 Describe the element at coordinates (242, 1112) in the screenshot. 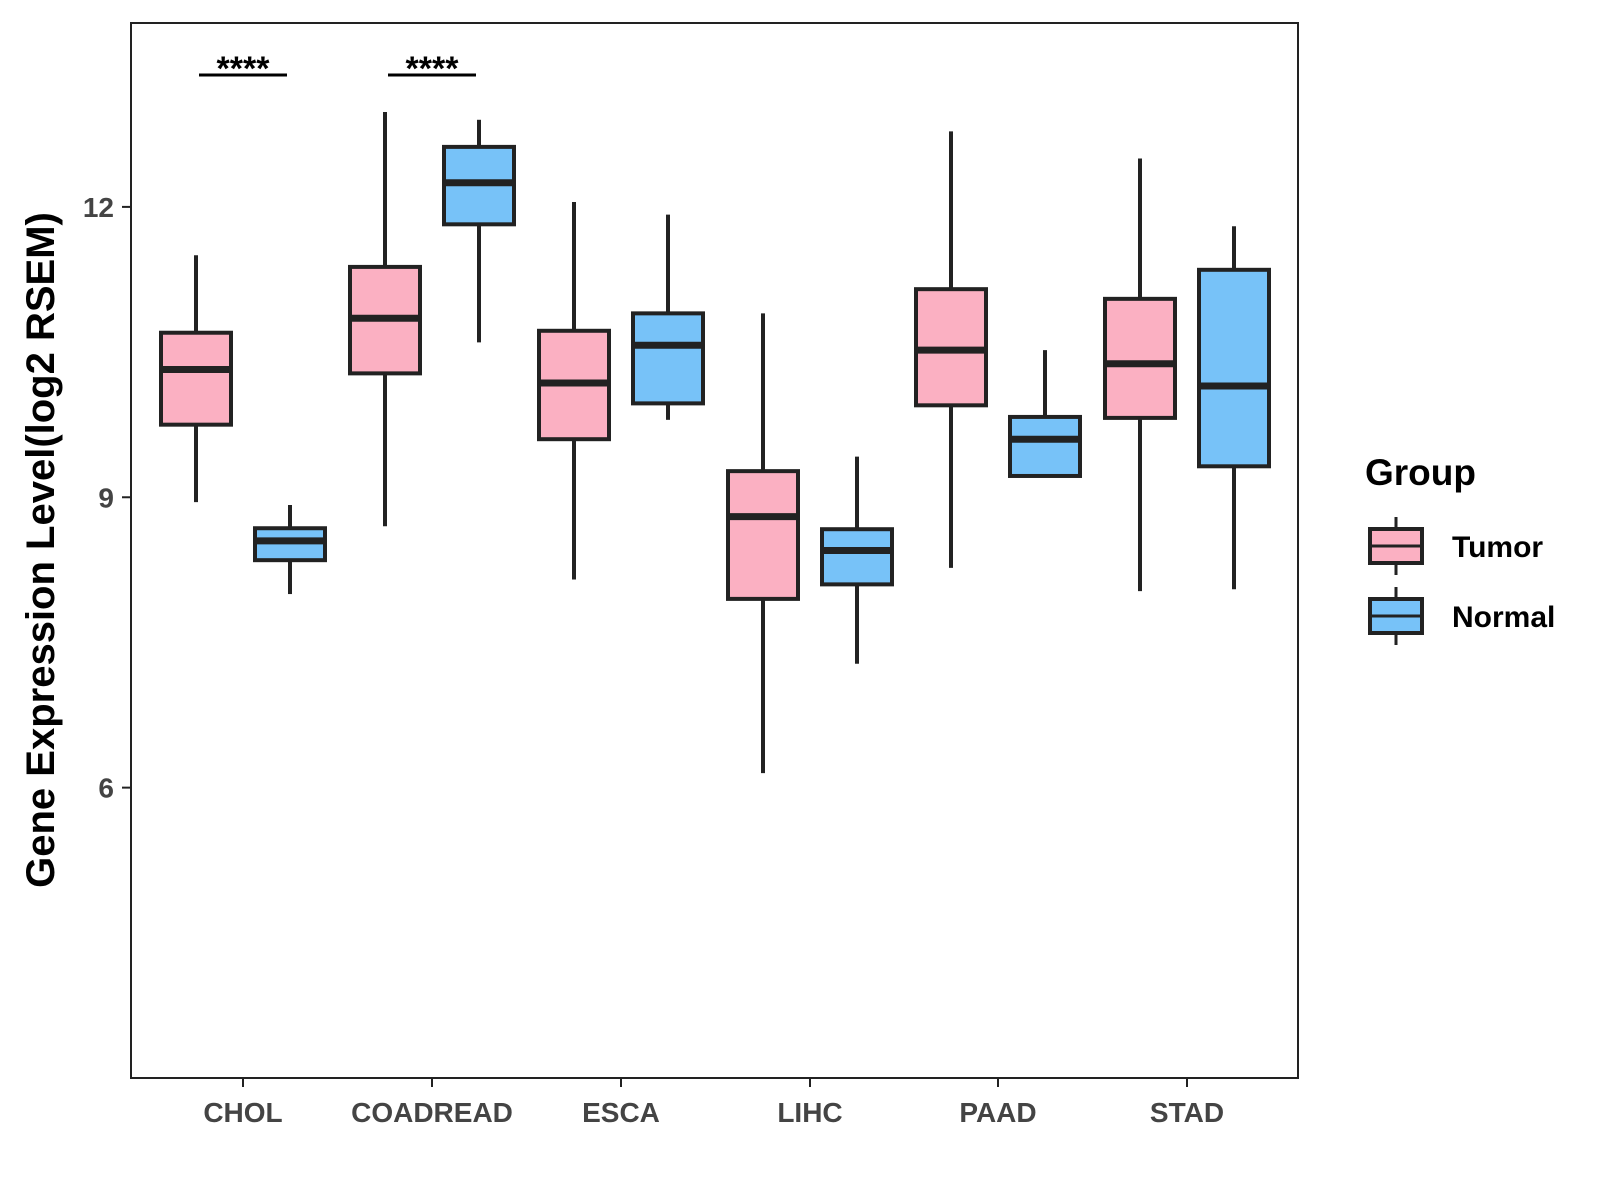

I see `x-tick-label: CHOL` at that location.